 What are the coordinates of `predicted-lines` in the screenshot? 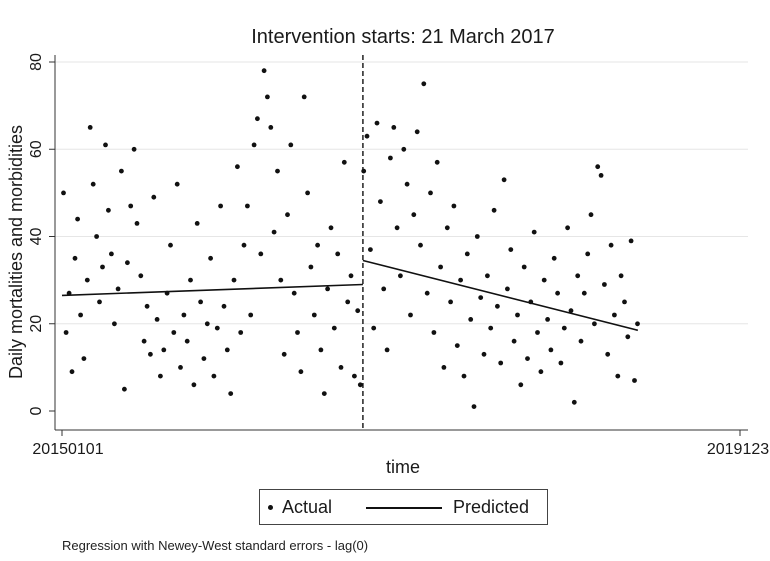 It's located at (350, 295).